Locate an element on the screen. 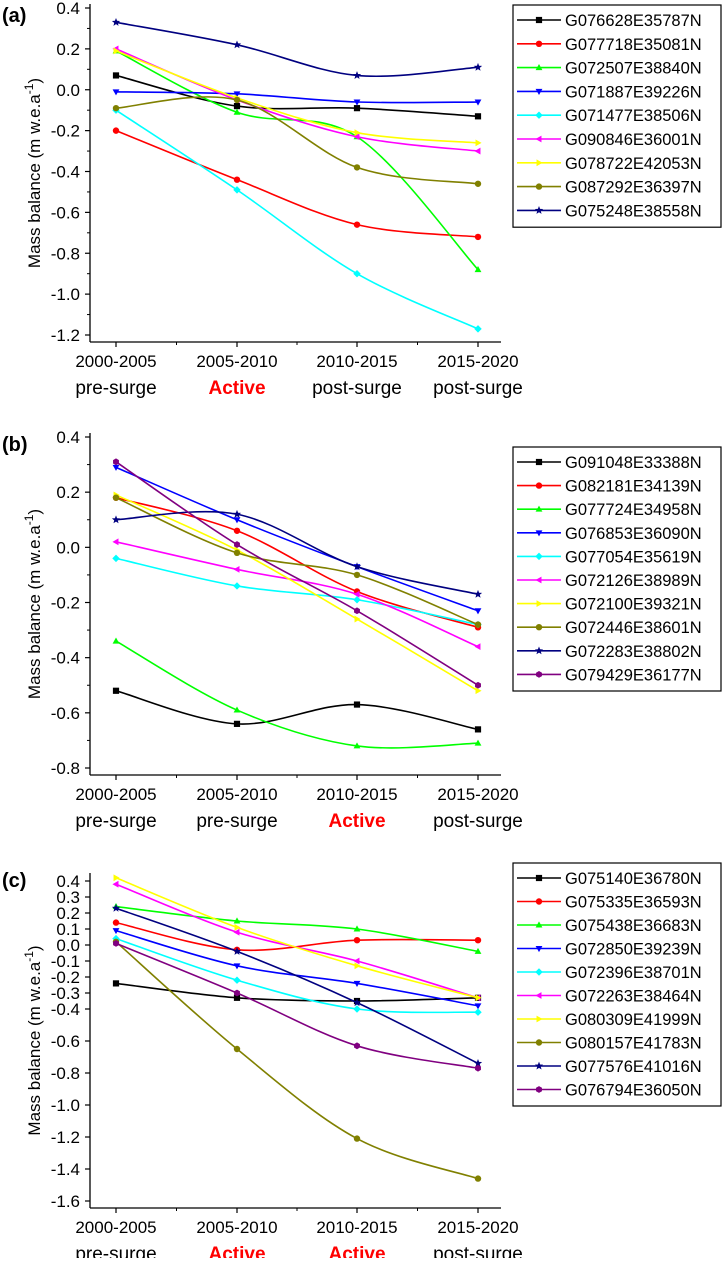 This screenshot has width=726, height=1263. legend-item: G091048E33388N is located at coordinates (609, 463).